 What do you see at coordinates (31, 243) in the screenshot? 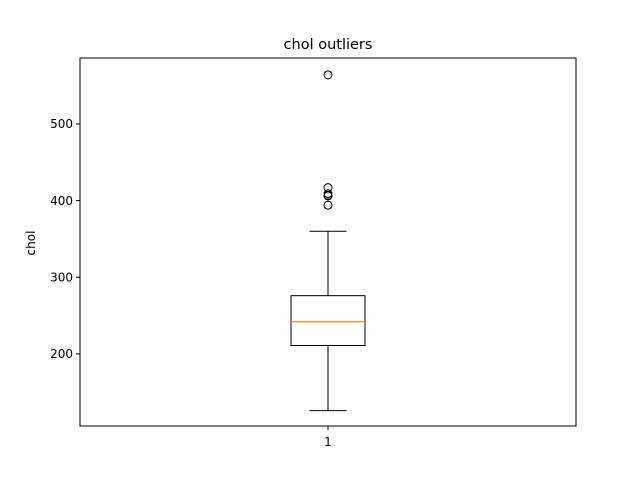
I see `y-axis-label: chol` at bounding box center [31, 243].